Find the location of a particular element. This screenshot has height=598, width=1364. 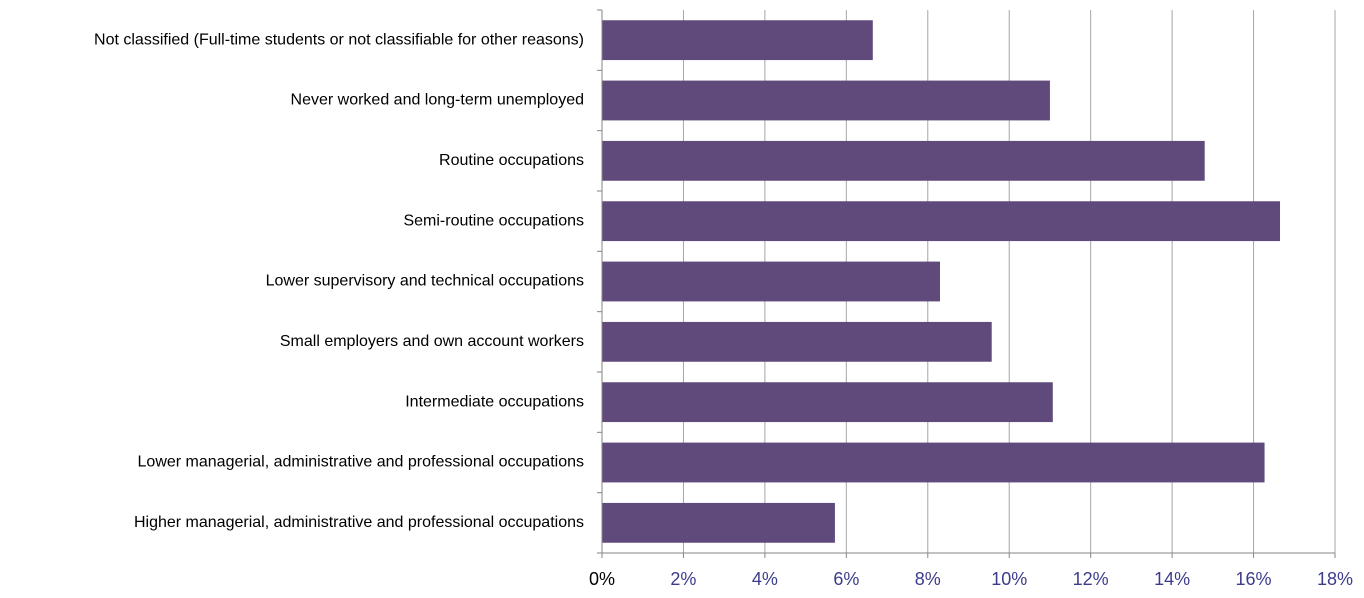

x-tick-label: 8% is located at coordinates (928, 579).